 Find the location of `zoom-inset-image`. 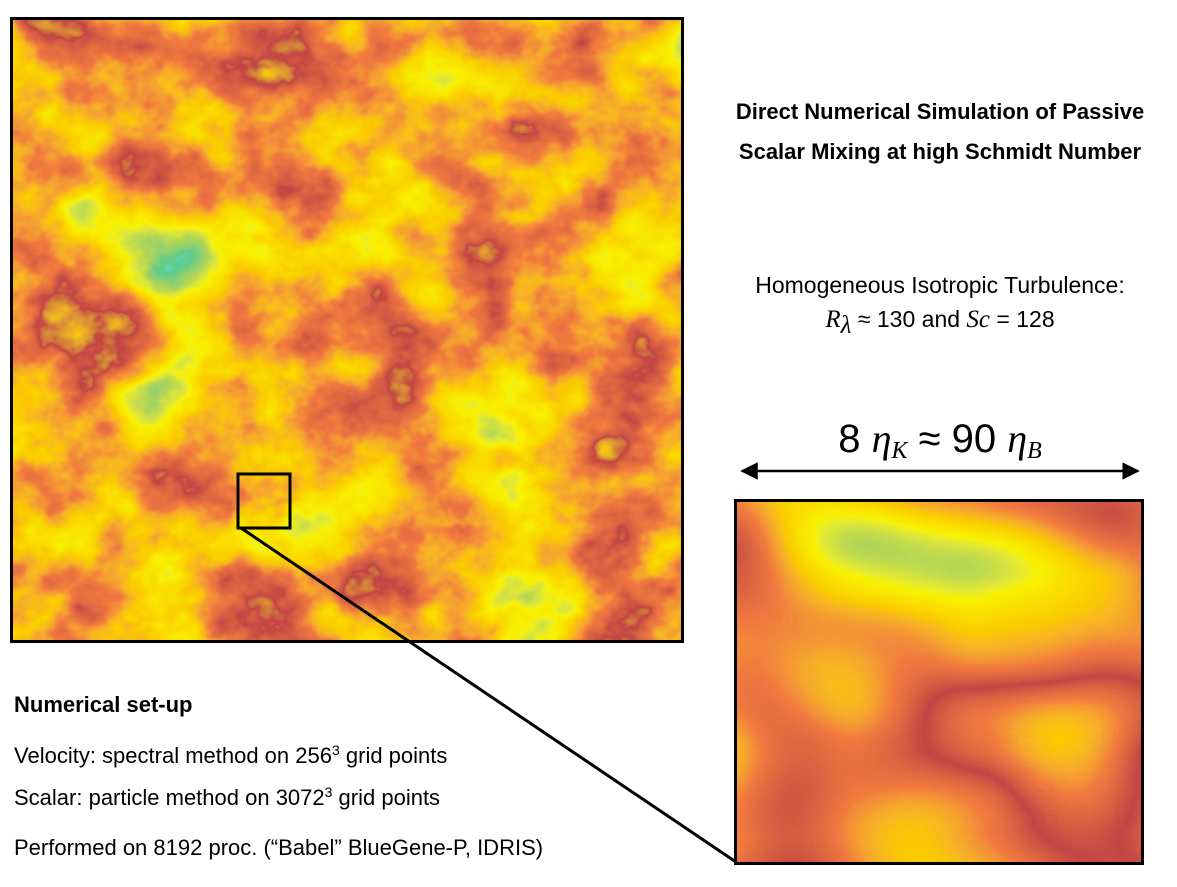

zoom-inset-image is located at coordinates (939, 682).